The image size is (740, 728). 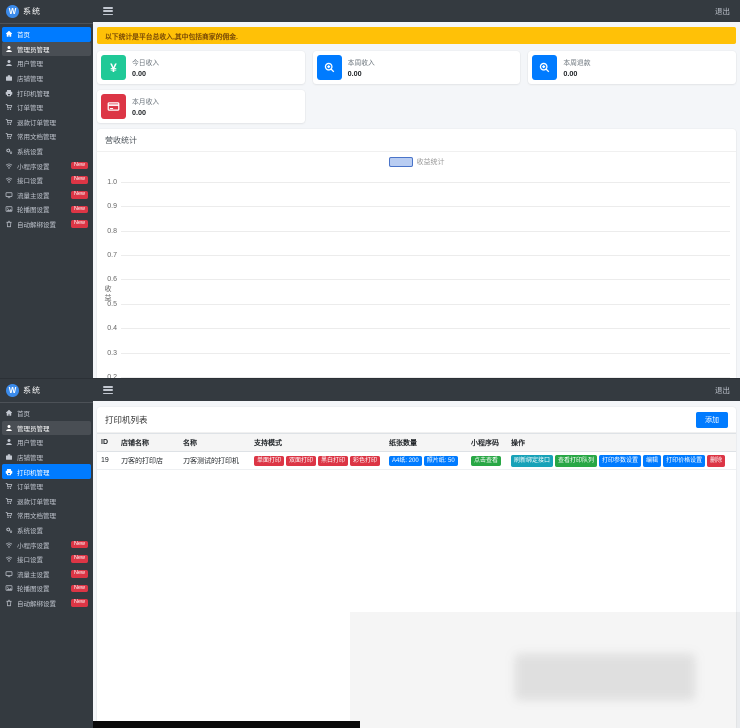 What do you see at coordinates (545, 67) in the screenshot?
I see `zoom-icon` at bounding box center [545, 67].